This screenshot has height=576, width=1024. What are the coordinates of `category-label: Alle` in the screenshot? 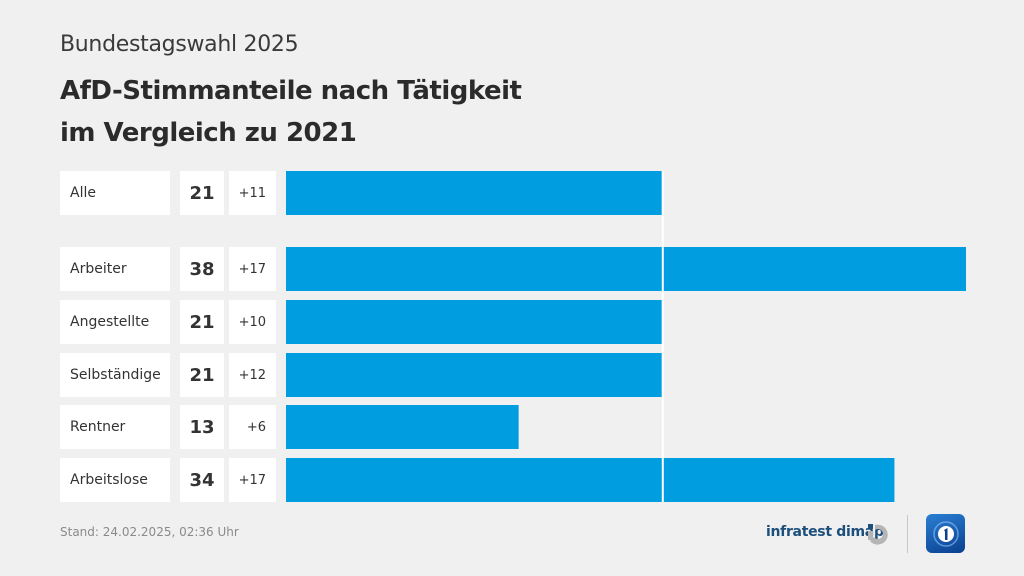 It's located at (115, 193).